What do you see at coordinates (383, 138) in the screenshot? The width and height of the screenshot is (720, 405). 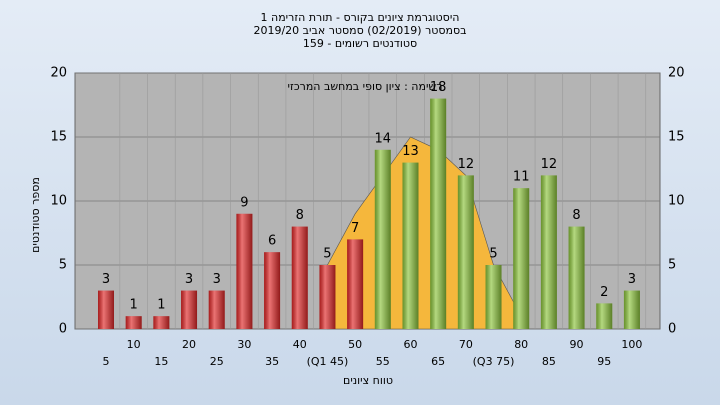 I see `value-label: 14` at bounding box center [383, 138].